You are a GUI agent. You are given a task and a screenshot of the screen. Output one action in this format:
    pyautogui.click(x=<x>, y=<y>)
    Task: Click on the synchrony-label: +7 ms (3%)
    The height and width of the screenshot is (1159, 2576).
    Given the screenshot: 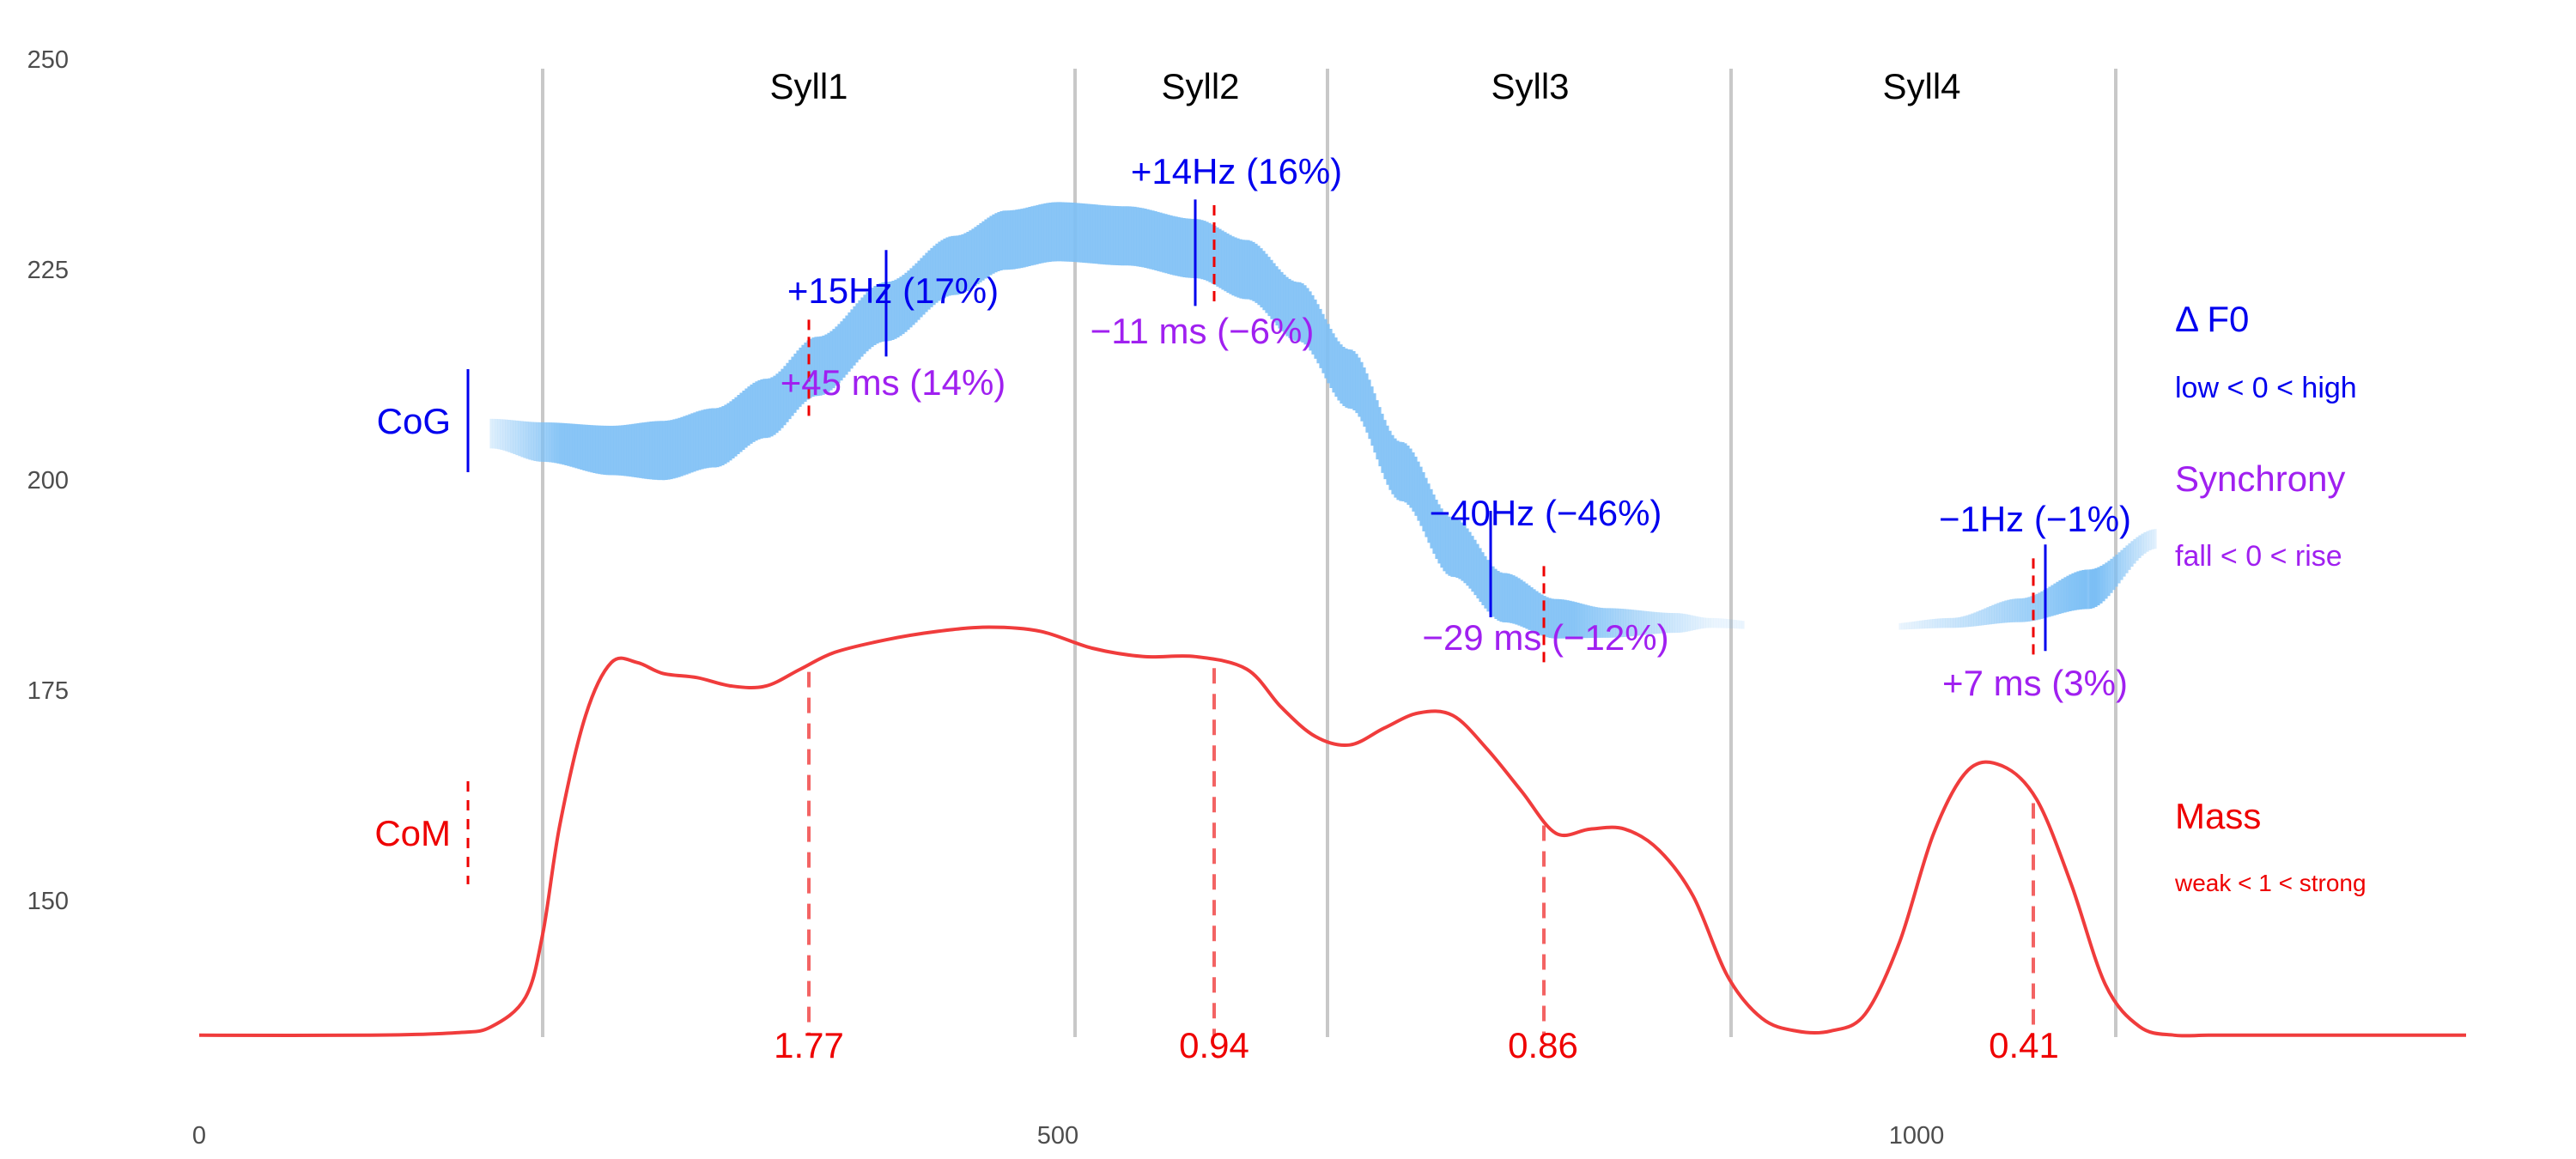 What is the action you would take?
    pyautogui.click(x=2035, y=683)
    